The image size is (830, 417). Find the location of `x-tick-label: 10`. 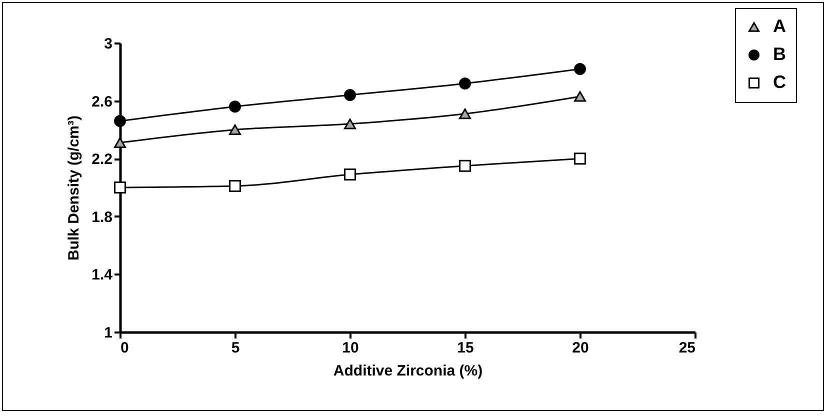

x-tick-label: 10 is located at coordinates (350, 348).